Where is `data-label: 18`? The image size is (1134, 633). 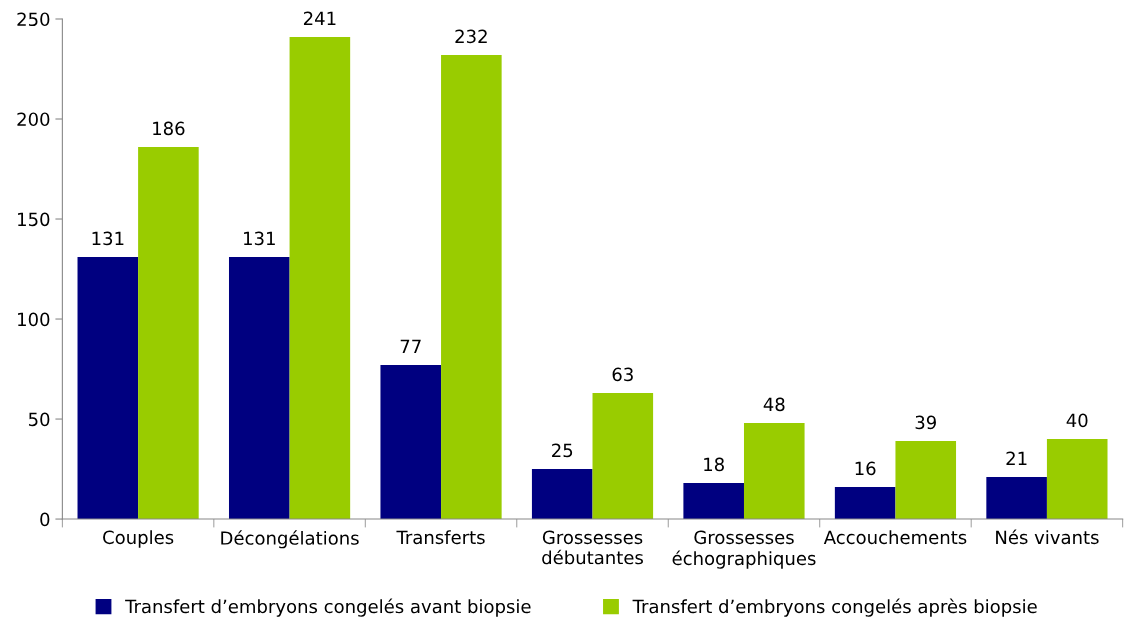
data-label: 18 is located at coordinates (714, 464).